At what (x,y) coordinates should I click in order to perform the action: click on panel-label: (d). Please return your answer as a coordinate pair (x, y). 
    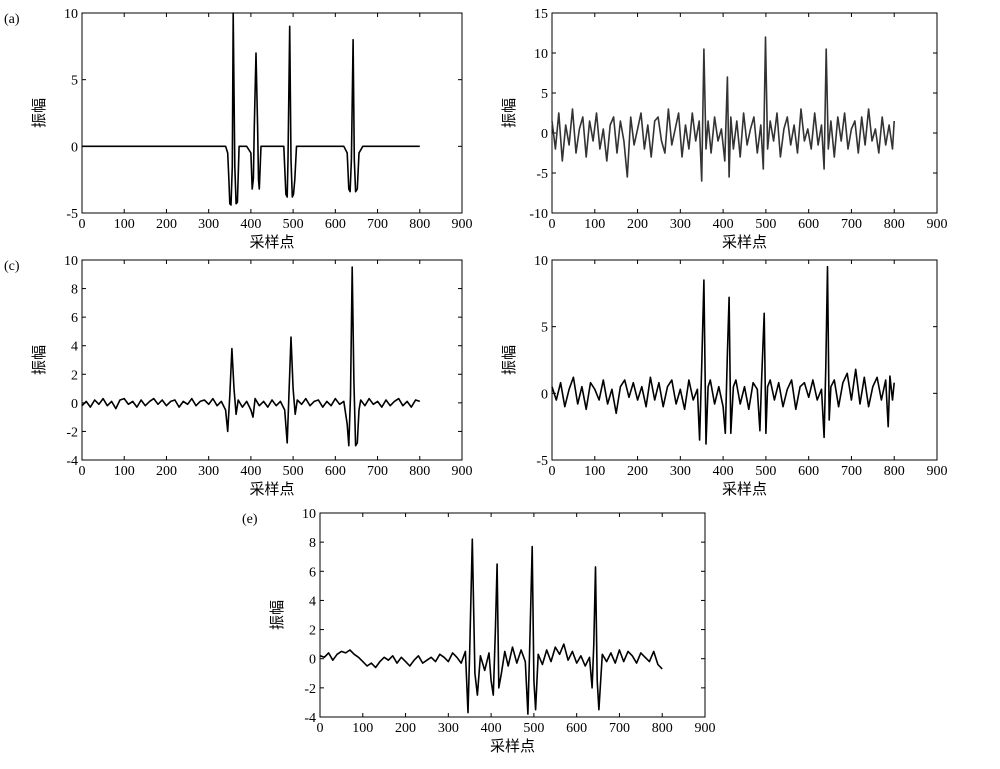
    Looking at the image, I should click on (490, 266).